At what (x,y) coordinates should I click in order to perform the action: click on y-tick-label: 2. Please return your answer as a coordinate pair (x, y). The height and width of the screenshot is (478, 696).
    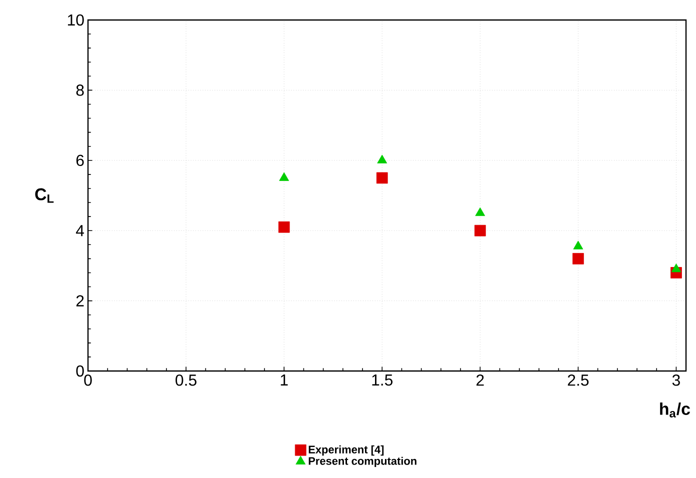
    Looking at the image, I should click on (80, 300).